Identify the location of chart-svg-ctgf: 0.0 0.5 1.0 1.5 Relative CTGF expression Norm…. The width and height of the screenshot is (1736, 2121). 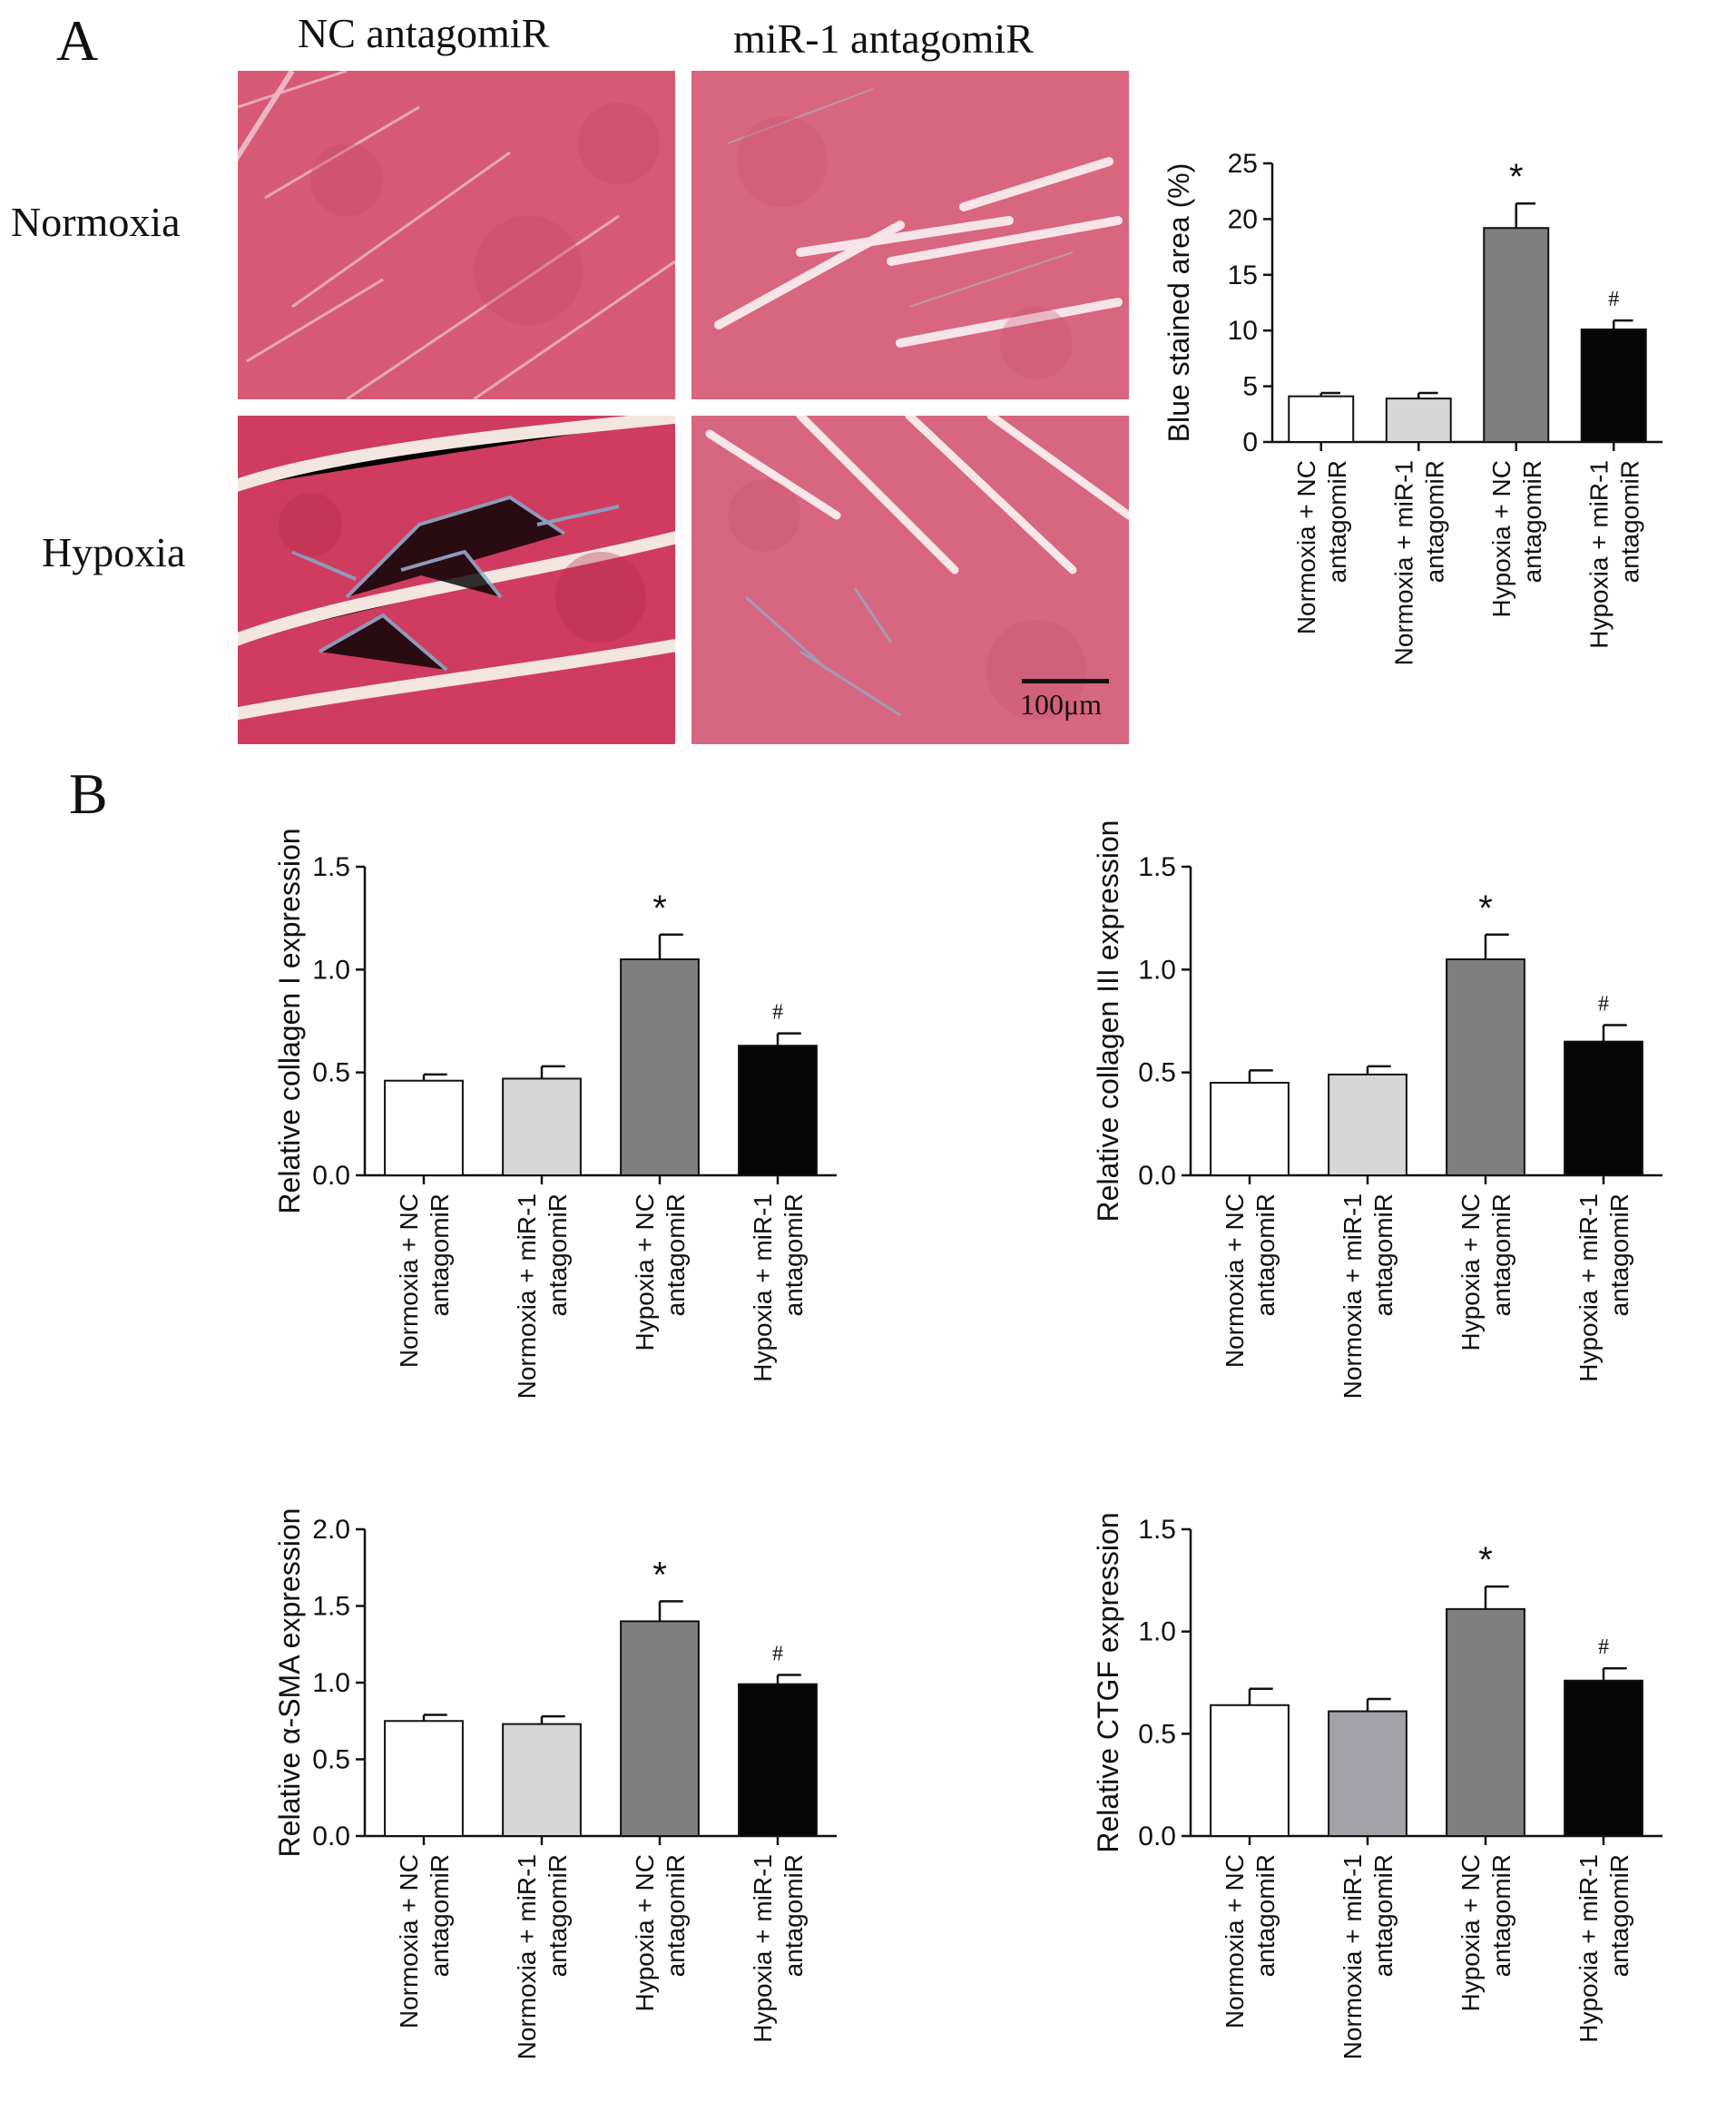
(1377, 1785).